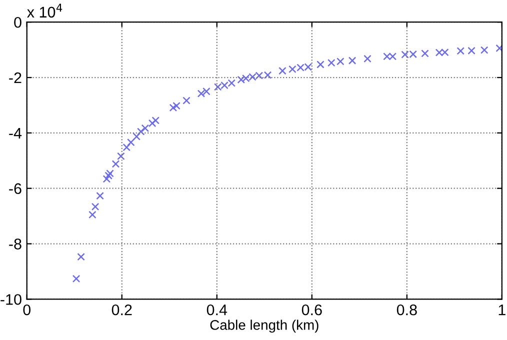 Image resolution: width=507 pixels, height=340 pixels. I want to click on y-tick-label: -8, so click(15, 244).